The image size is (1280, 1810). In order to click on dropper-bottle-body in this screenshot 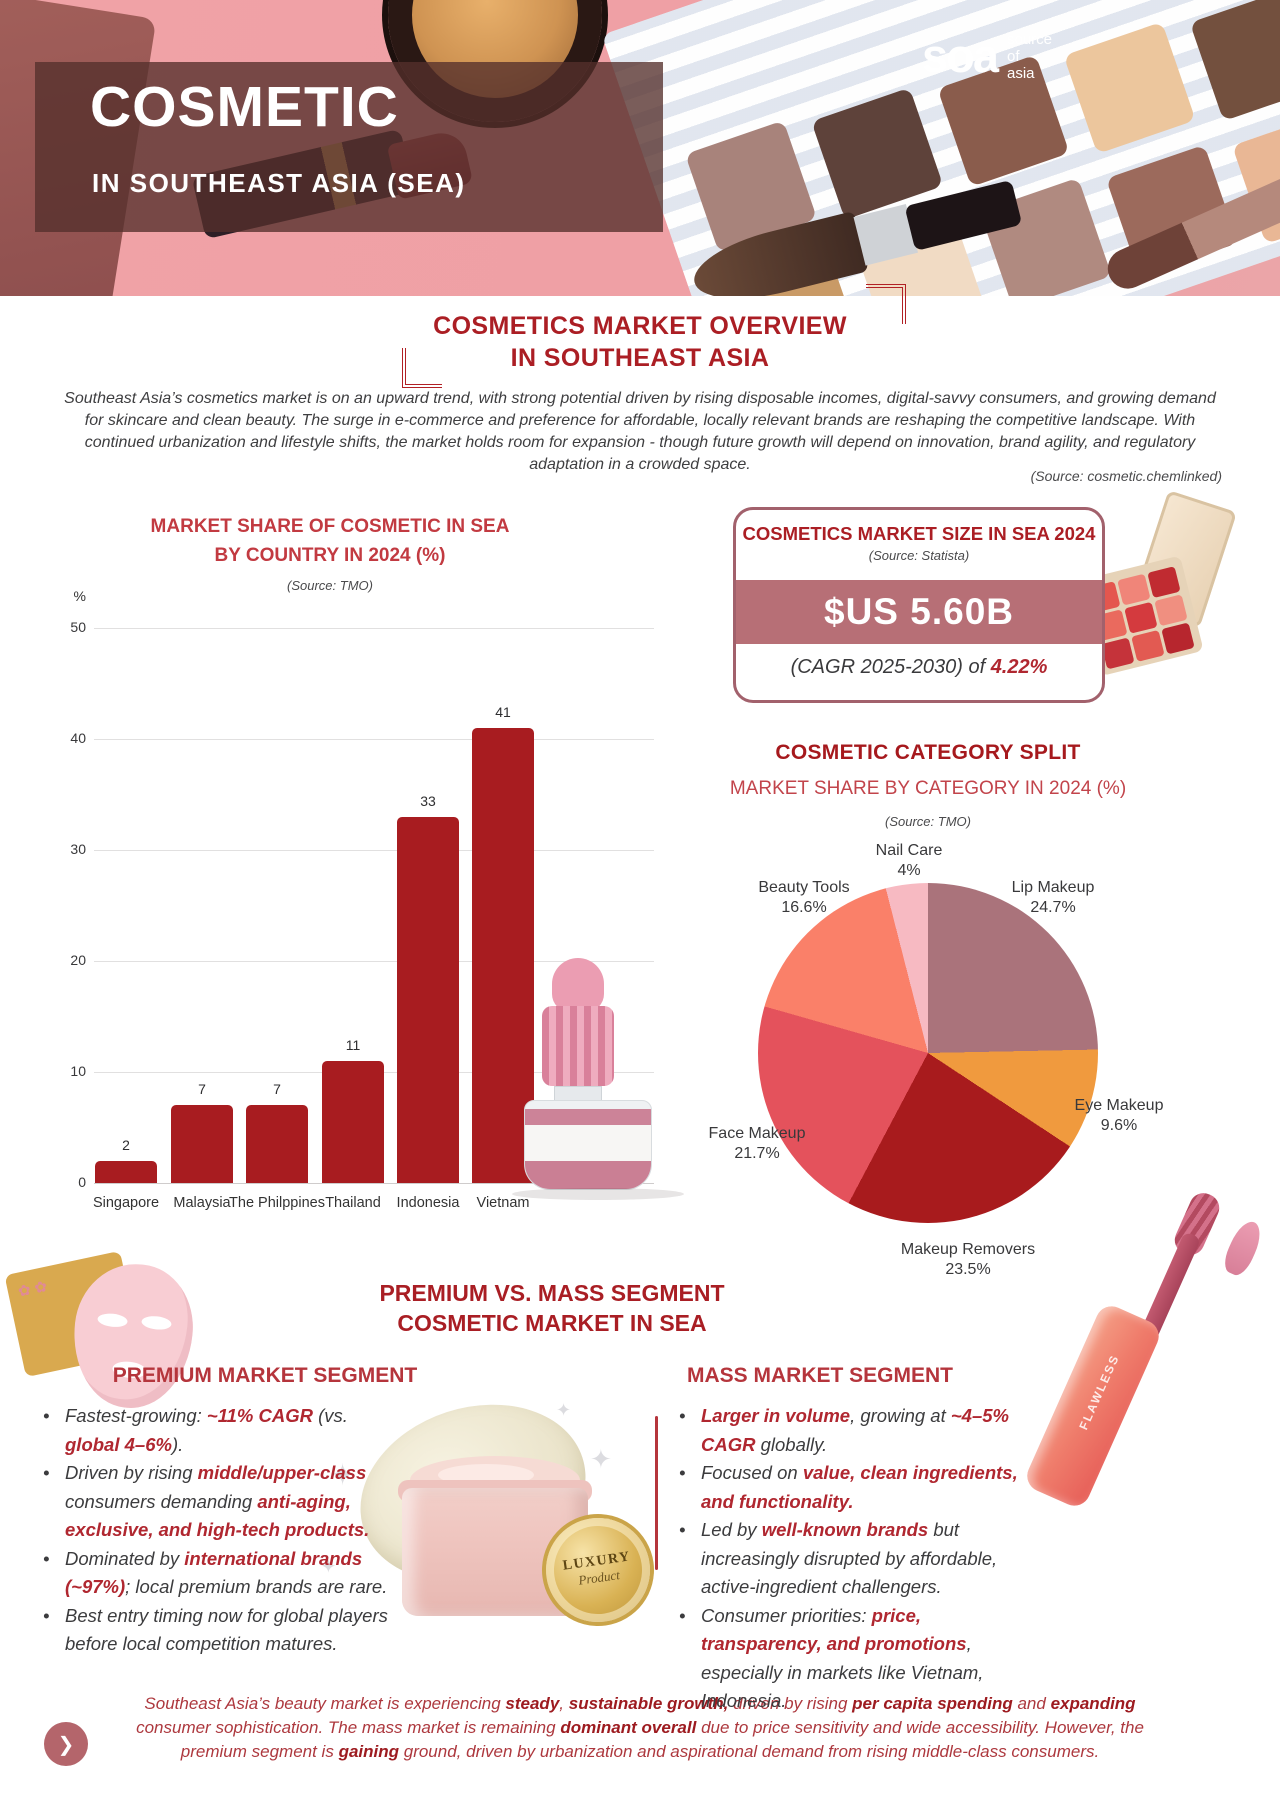, I will do `click(588, 1145)`.